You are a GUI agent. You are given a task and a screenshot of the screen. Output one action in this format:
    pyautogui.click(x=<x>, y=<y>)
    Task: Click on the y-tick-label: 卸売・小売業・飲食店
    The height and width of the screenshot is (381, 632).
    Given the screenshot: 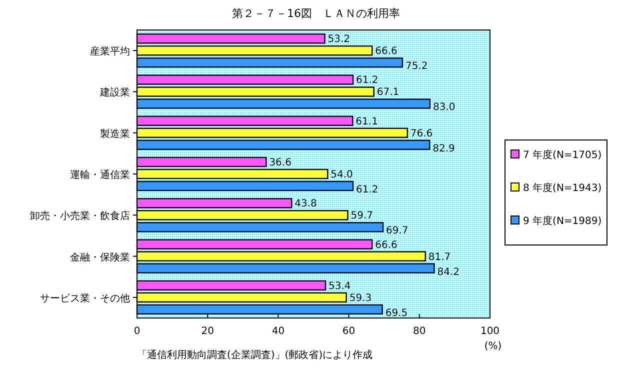 What is the action you would take?
    pyautogui.click(x=80, y=216)
    